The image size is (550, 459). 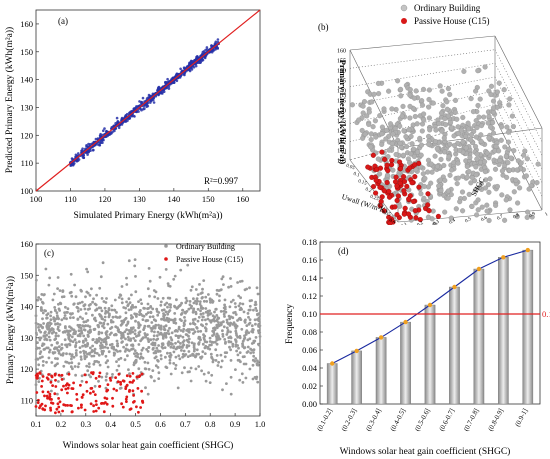 What do you see at coordinates (36, 199) in the screenshot?
I see `x-tick-label-a: 100` at bounding box center [36, 199].